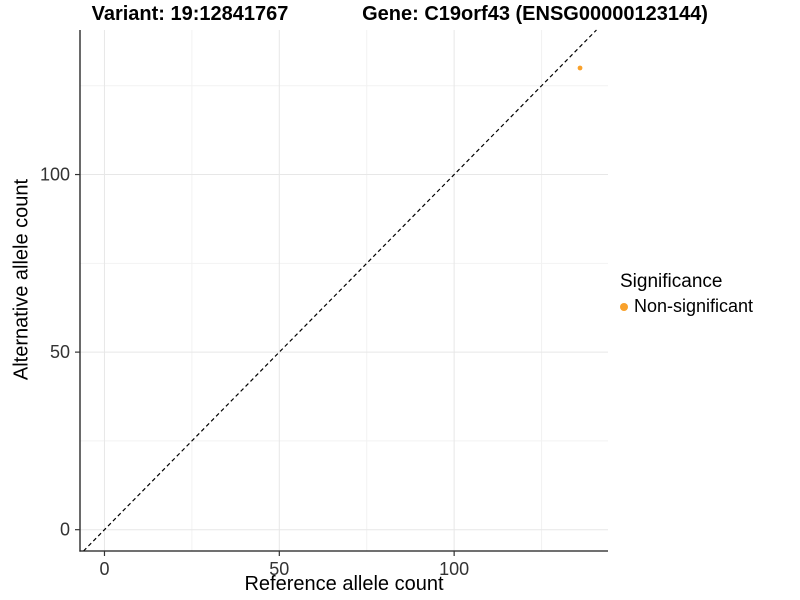  What do you see at coordinates (535, 14) in the screenshot?
I see `plot-title-gene: Gene: C19orf43 (ENSG00000123144)` at bounding box center [535, 14].